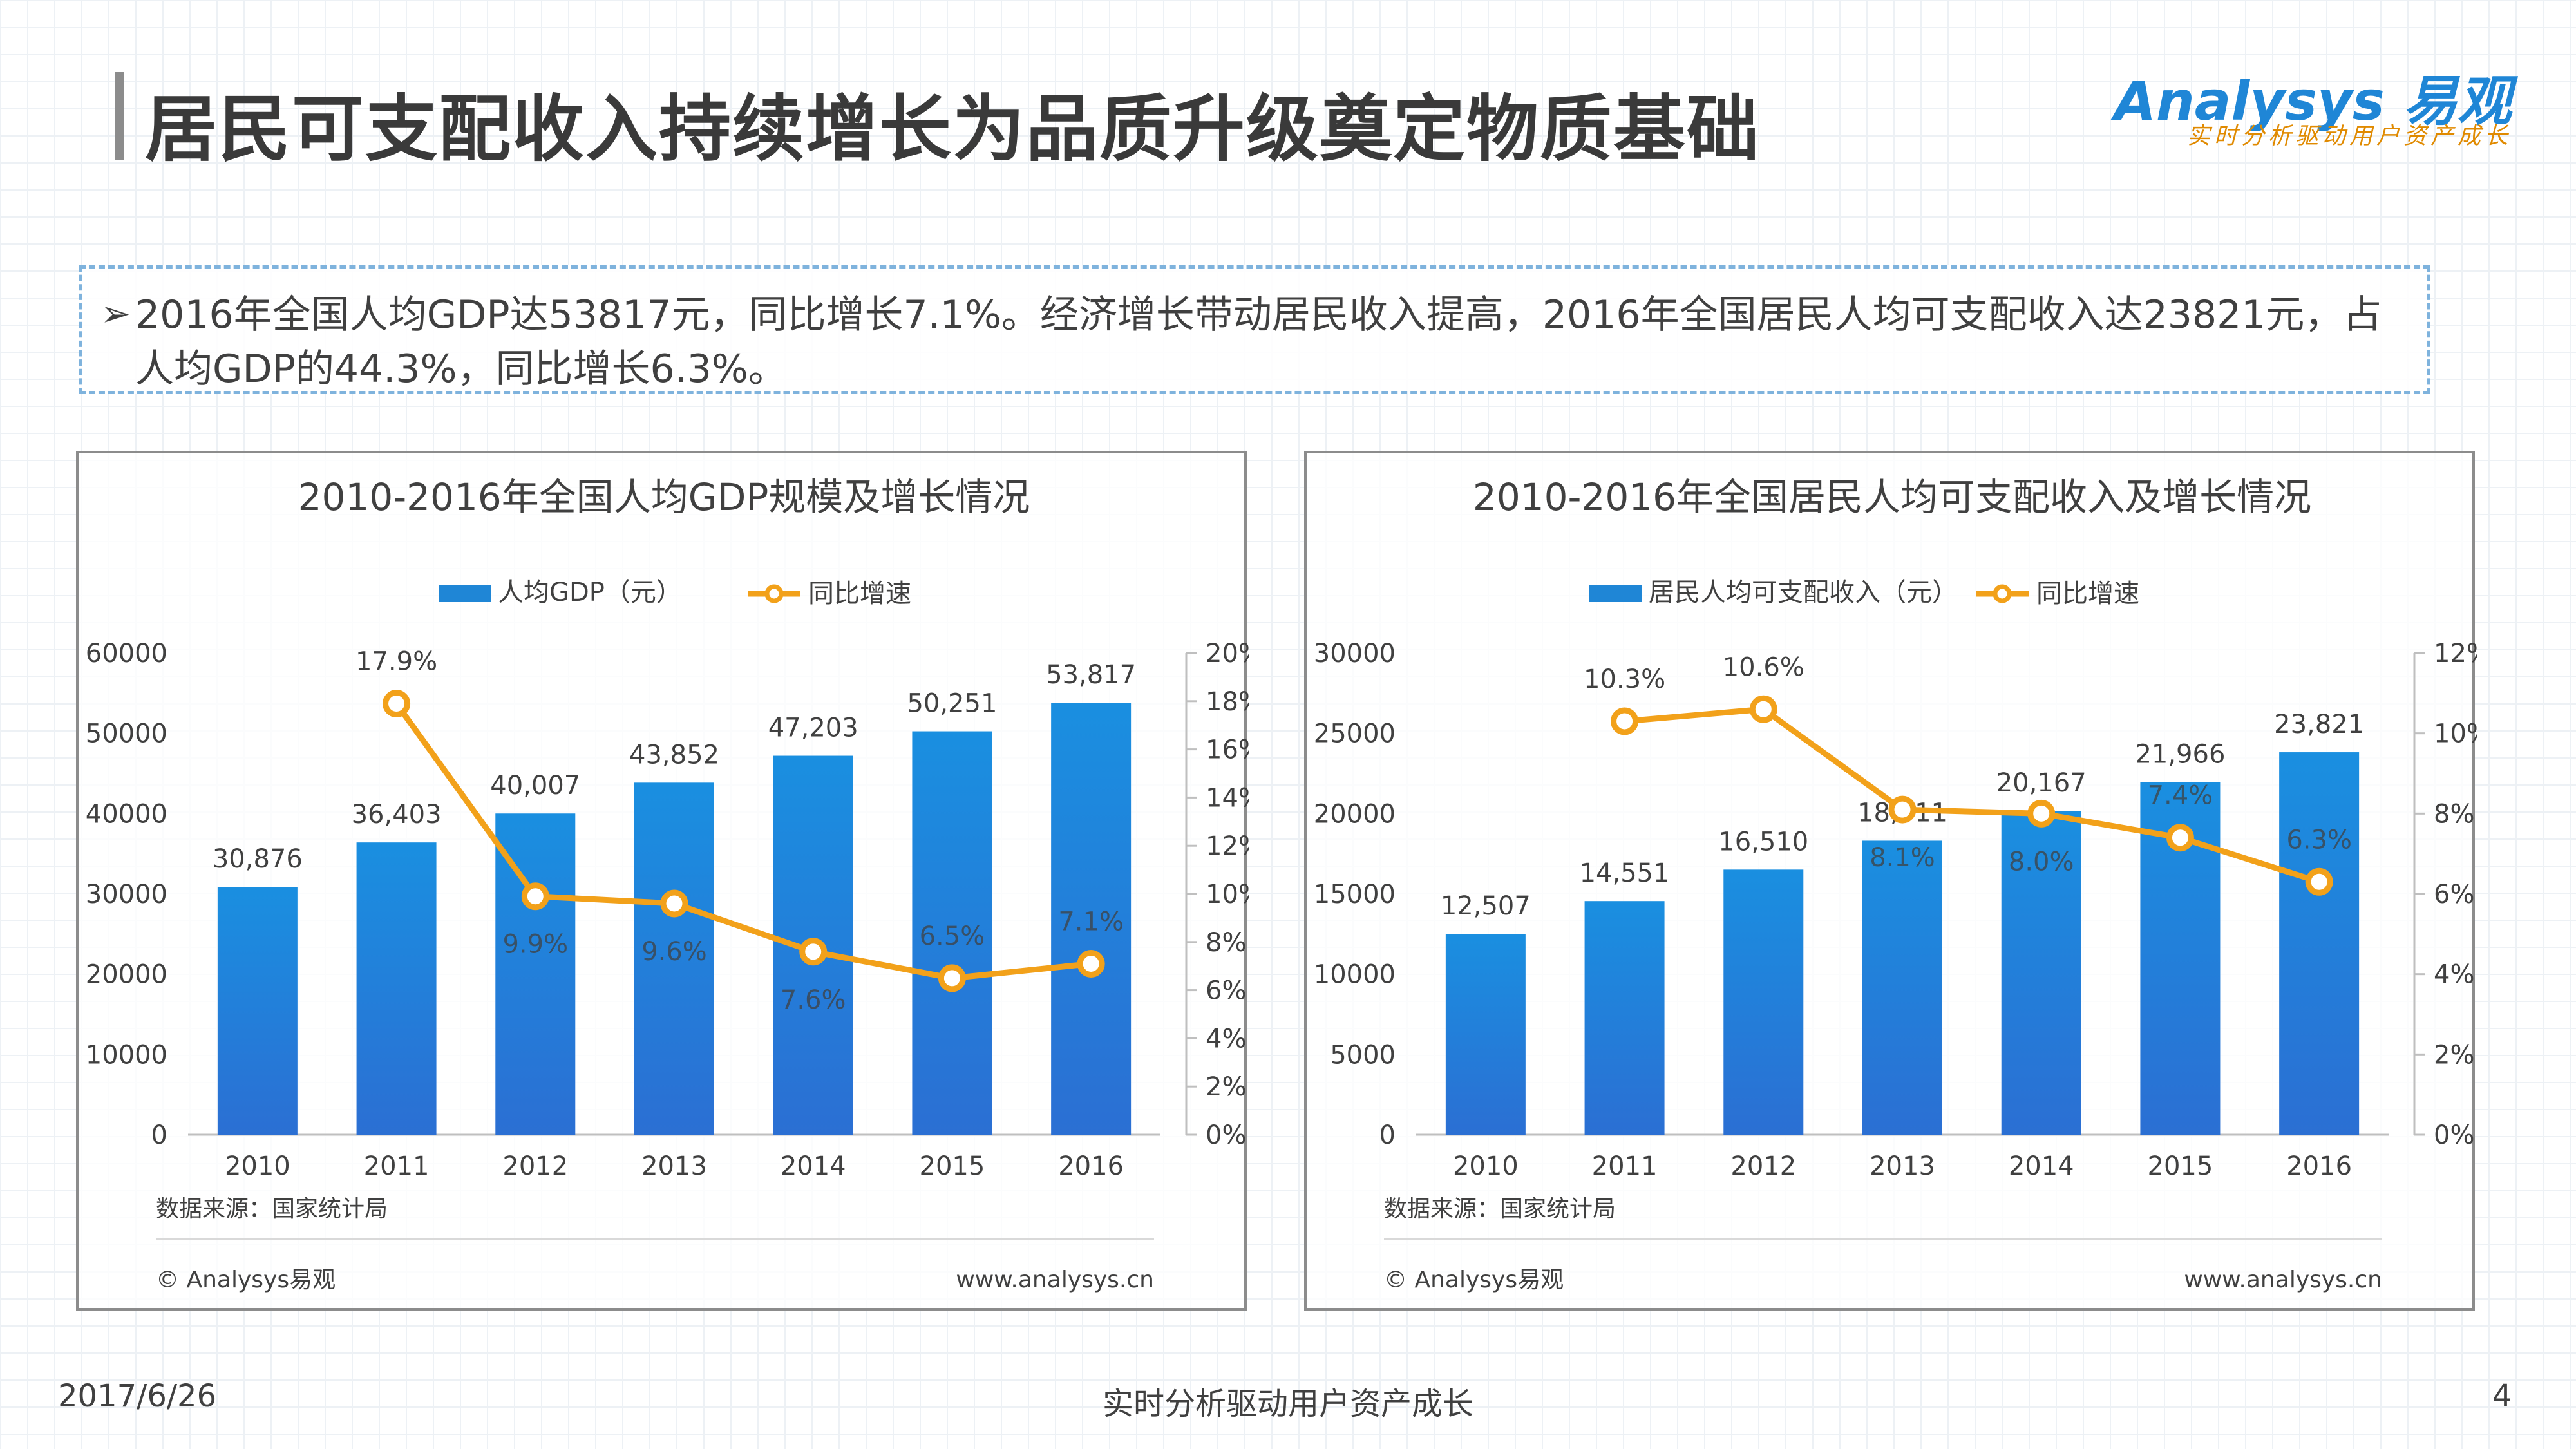  Describe the element at coordinates (1091, 964) in the screenshot. I see `growth-point-2016` at that location.